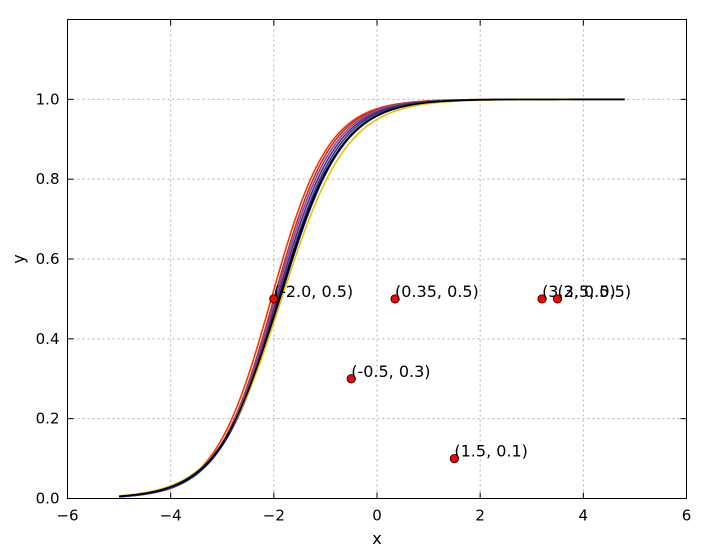  I want to click on y-tick-label: 0.2, so click(48, 419).